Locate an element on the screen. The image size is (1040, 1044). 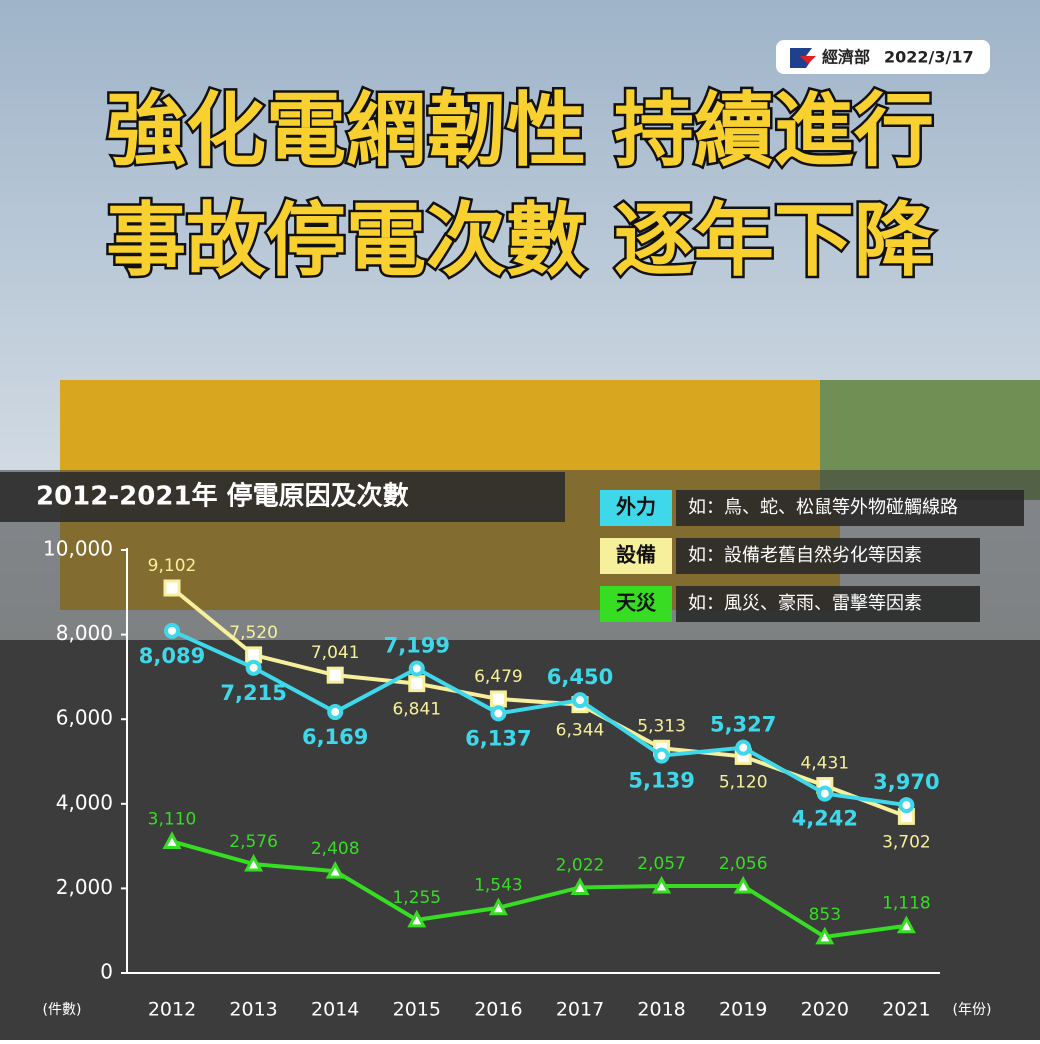
chart-title: 2012-2021年 停電原因及次數 is located at coordinates (222, 496).